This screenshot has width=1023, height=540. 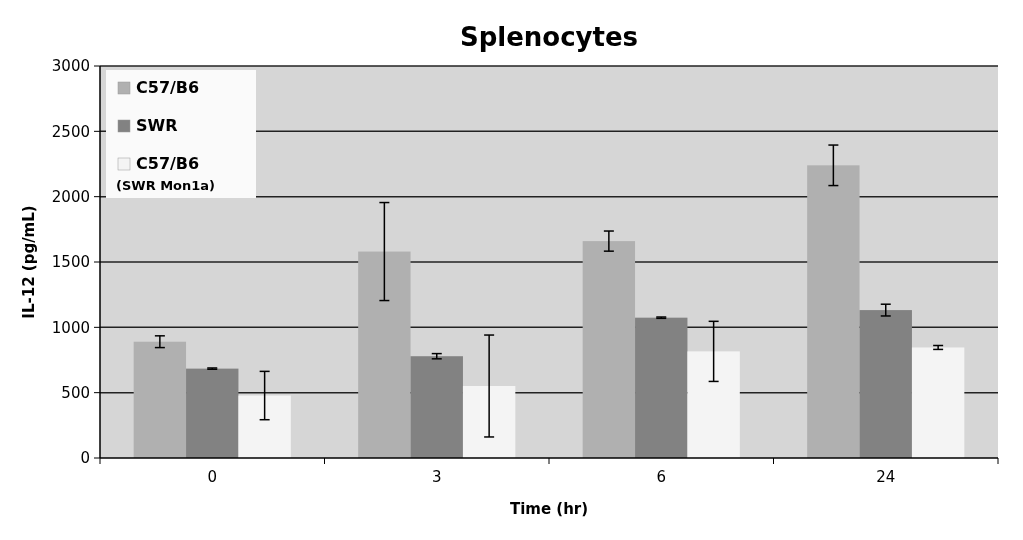 I want to click on y-tick-label: 0, so click(x=85, y=458).